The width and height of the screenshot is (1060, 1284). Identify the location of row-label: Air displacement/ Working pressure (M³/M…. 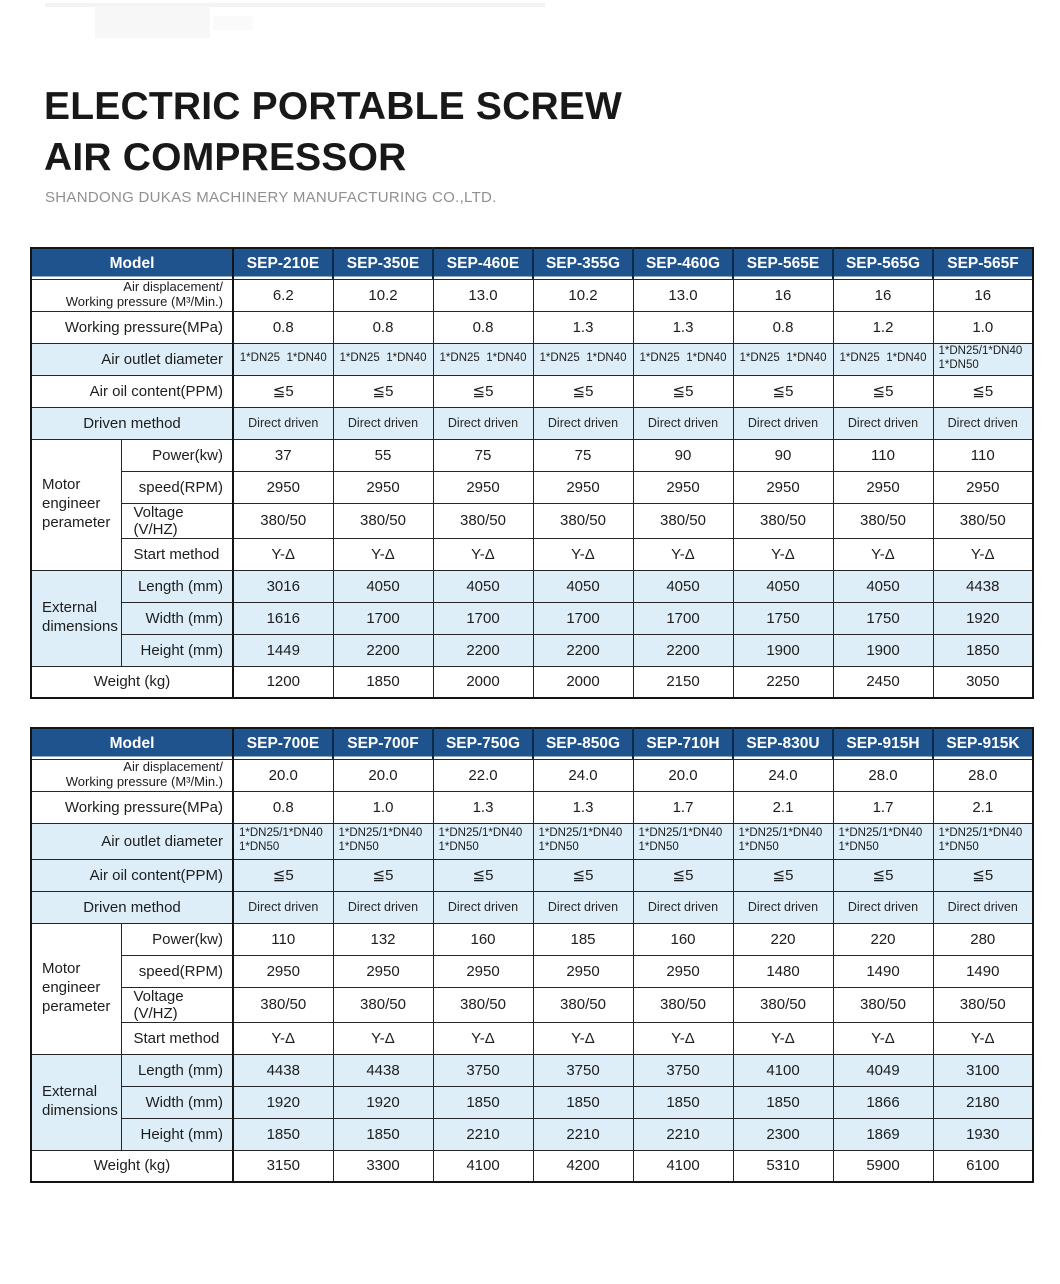
(132, 295).